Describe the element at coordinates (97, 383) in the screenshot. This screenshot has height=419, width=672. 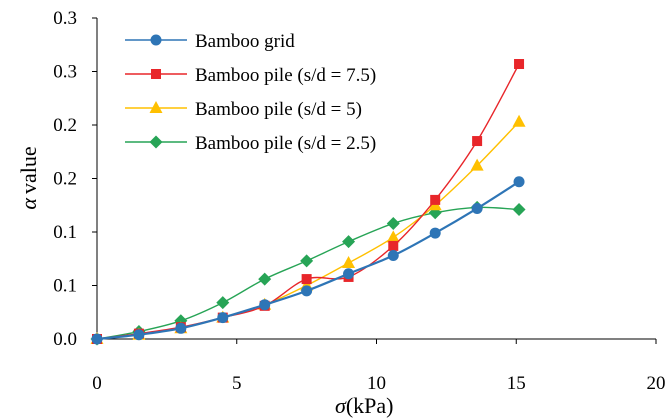
I see `x-tick-label: 0` at that location.